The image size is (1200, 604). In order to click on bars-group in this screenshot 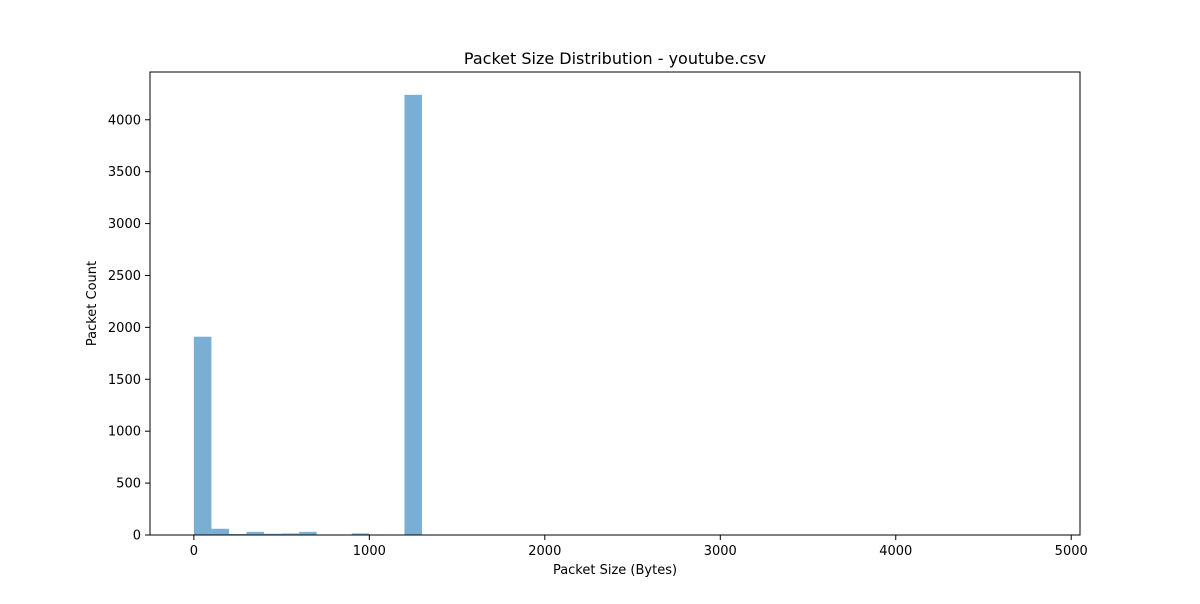, I will do `click(308, 315)`.